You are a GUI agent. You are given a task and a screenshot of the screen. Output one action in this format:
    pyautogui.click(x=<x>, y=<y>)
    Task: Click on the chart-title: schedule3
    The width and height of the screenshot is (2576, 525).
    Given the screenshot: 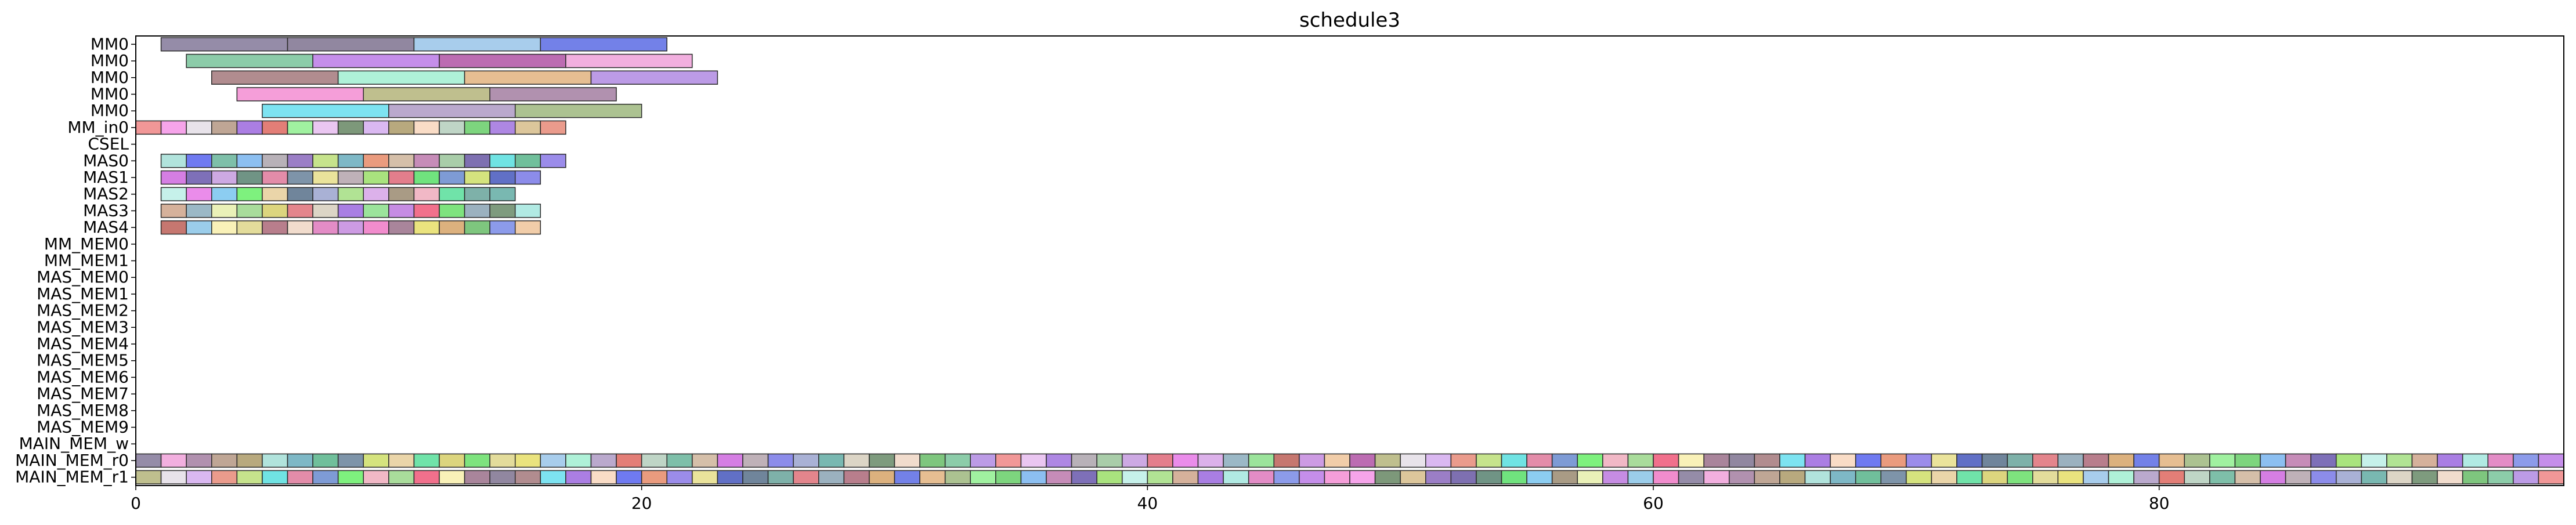 What is the action you would take?
    pyautogui.click(x=1349, y=20)
    